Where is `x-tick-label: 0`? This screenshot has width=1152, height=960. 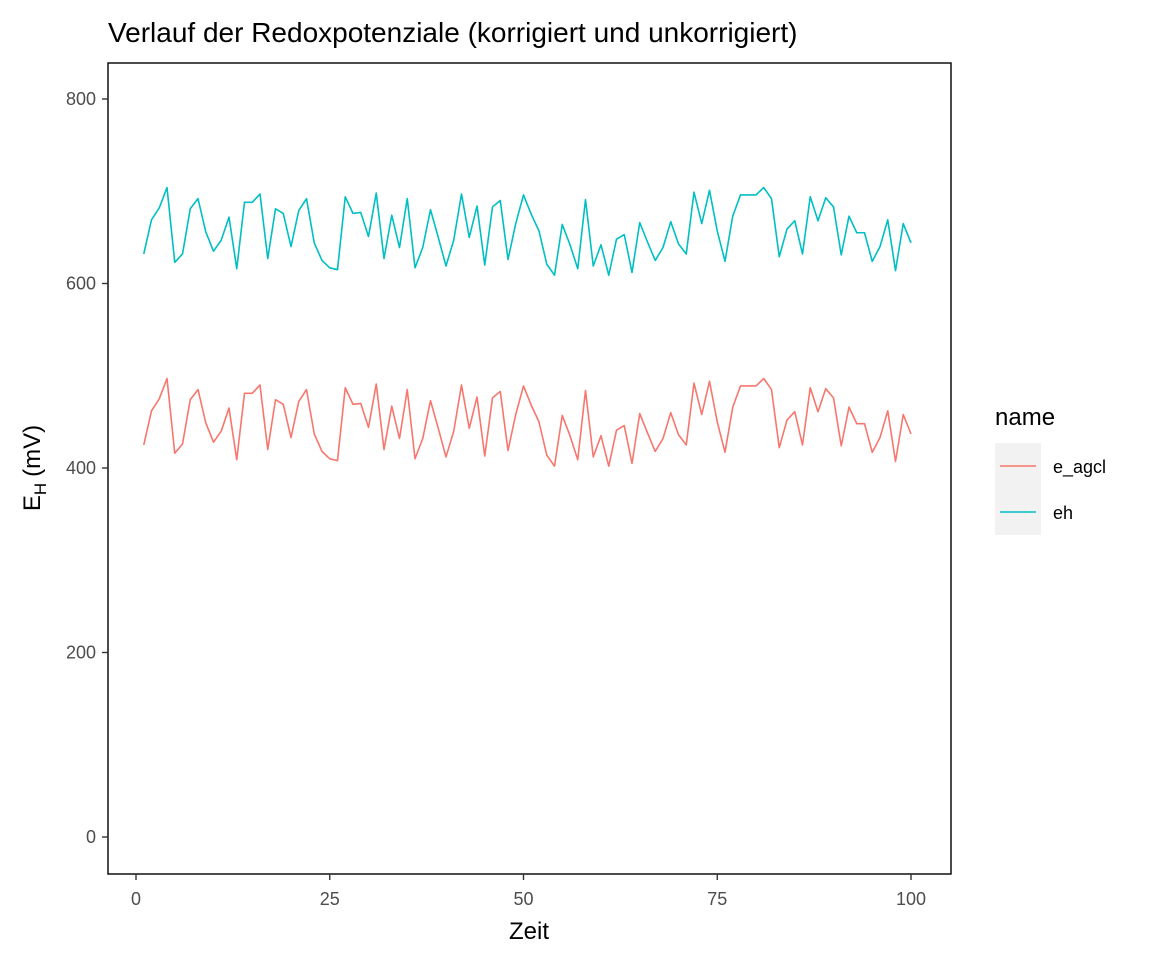 x-tick-label: 0 is located at coordinates (136, 899).